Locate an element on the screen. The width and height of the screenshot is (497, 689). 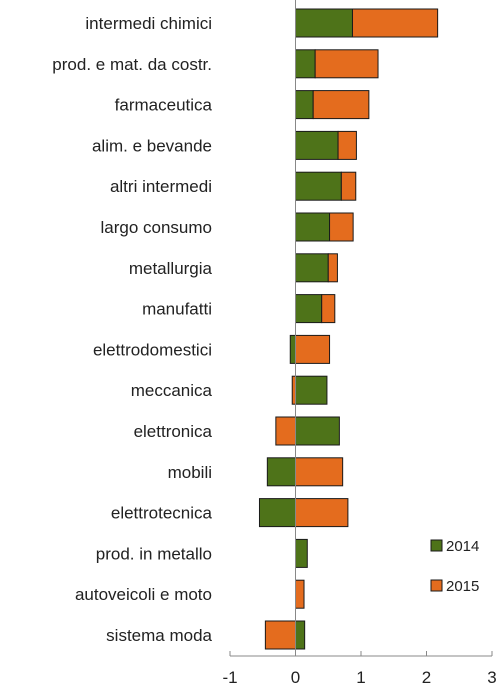
x-tick-label: 1 is located at coordinates (360, 677).